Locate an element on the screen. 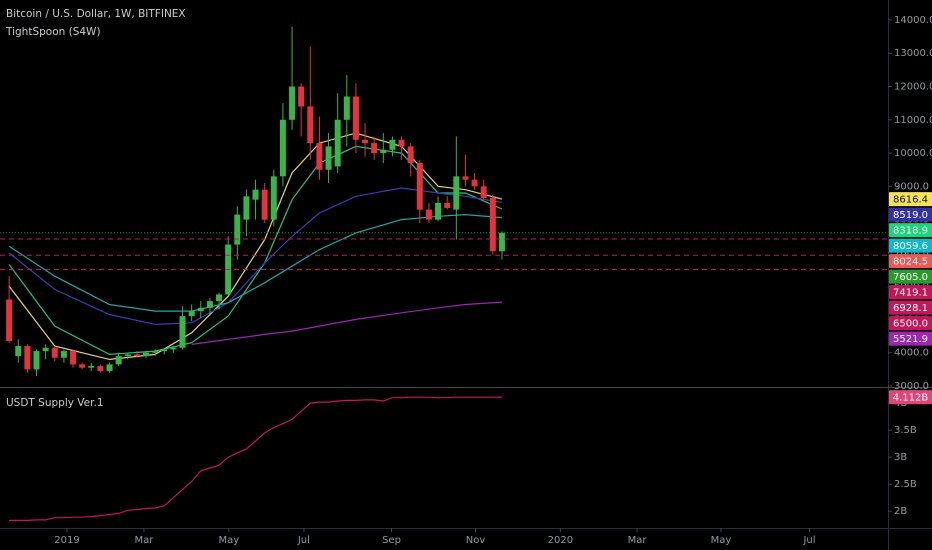 The height and width of the screenshot is (550, 932). price-badge-label: 8318.9 is located at coordinates (910, 231).